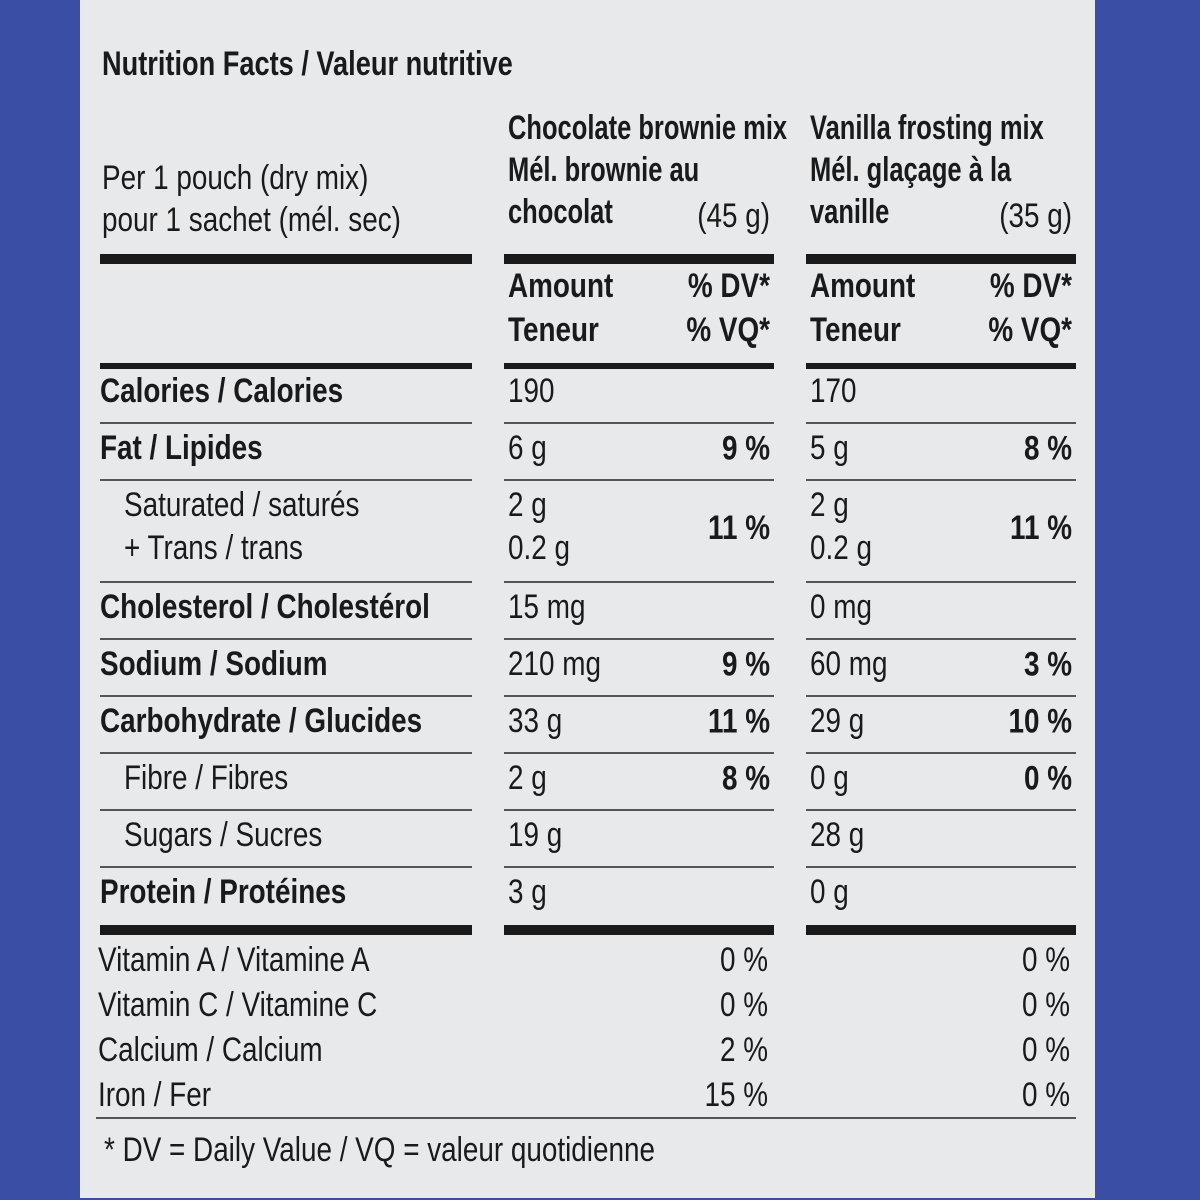 Image resolution: width=1200 pixels, height=1200 pixels. Describe the element at coordinates (221, 390) in the screenshot. I see `nutrient-label: Calories / Calories` at that location.